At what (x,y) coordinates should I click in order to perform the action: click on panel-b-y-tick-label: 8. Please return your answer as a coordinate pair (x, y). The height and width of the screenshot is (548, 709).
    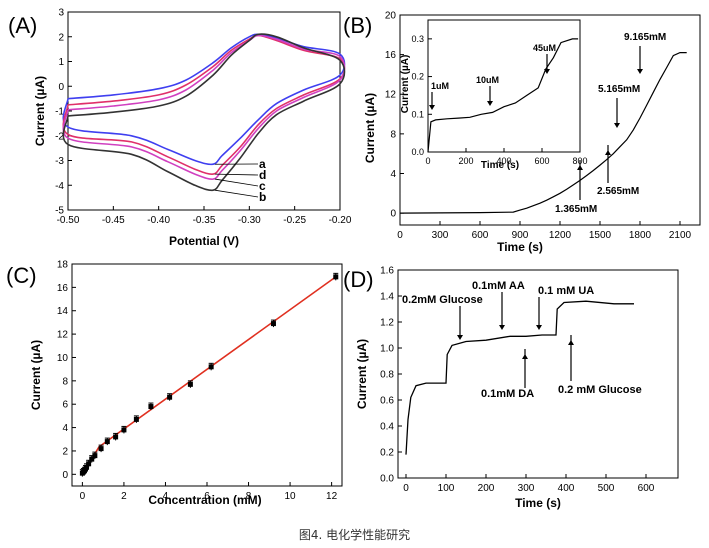
    Looking at the image, I should click on (393, 134).